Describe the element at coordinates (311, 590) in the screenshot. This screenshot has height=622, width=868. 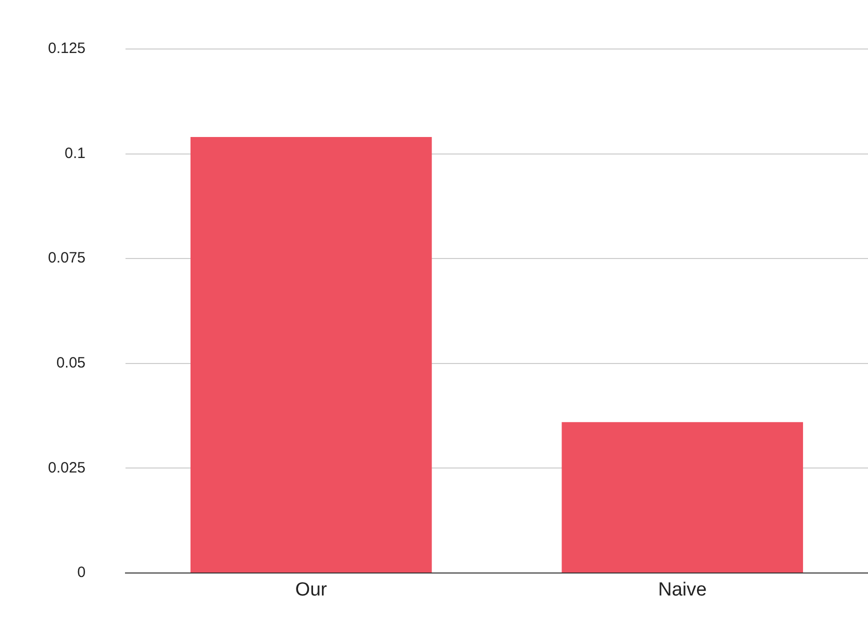
I see `x-tick-label: Our` at that location.